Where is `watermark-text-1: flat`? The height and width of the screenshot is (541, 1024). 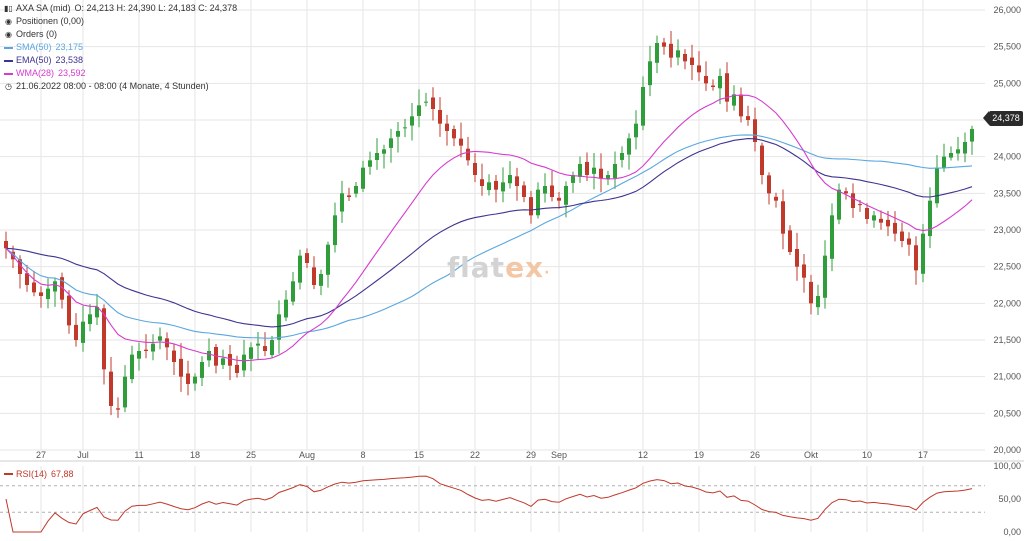
watermark-text-1: flat is located at coordinates (476, 267).